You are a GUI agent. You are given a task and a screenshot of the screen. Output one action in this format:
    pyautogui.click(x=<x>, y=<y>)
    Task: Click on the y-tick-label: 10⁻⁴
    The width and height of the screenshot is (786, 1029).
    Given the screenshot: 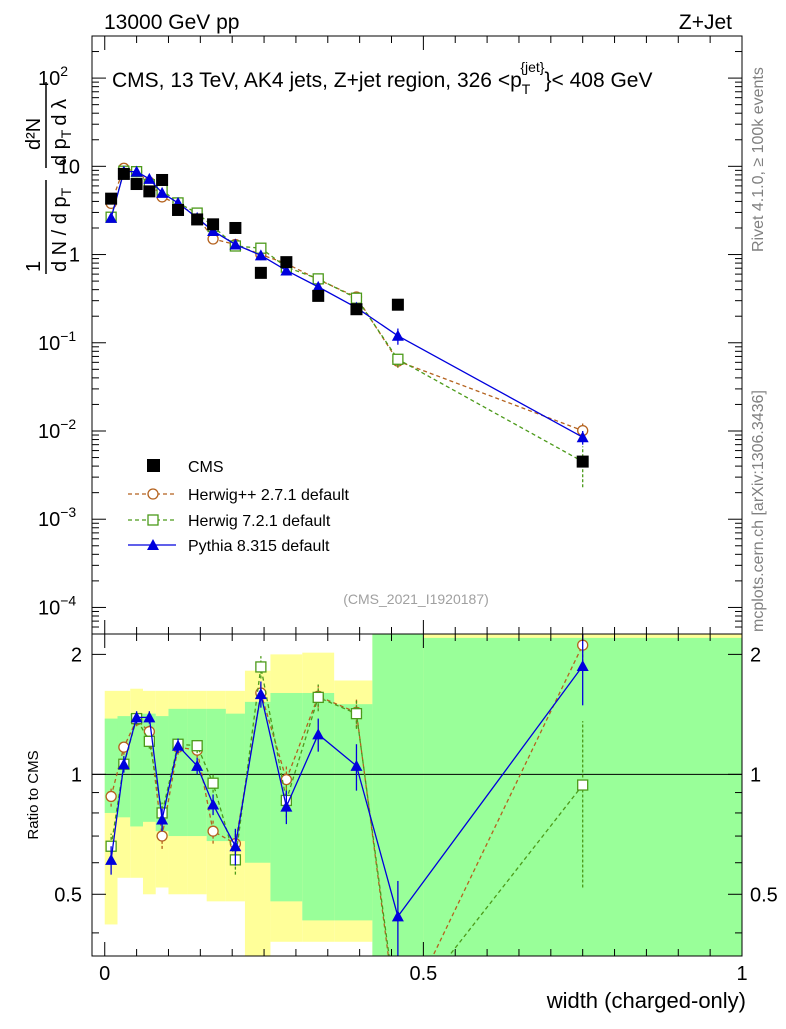 What is the action you would take?
    pyautogui.click(x=57, y=605)
    